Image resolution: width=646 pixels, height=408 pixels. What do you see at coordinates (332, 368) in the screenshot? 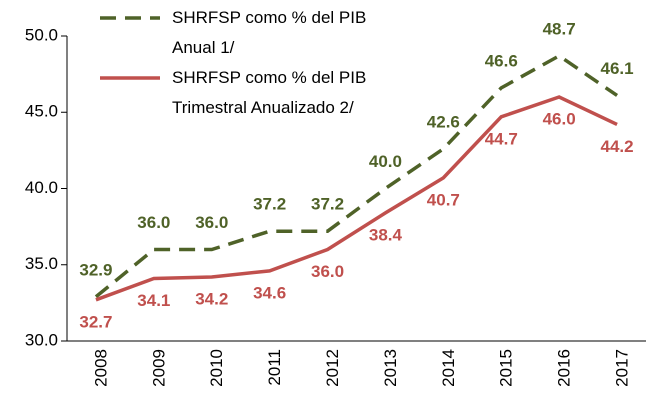
I see `x-tick-label: 2012` at bounding box center [332, 368].